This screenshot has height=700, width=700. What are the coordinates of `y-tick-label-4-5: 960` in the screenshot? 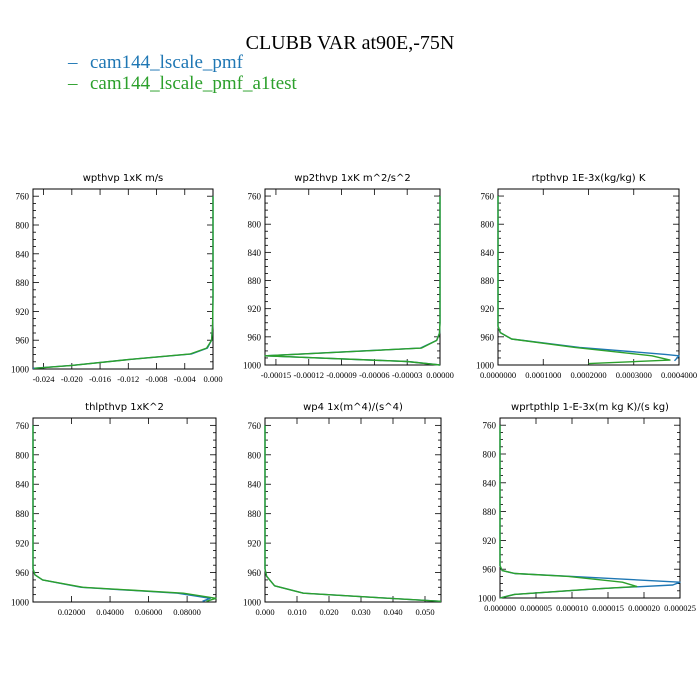 It's located at (255, 573).